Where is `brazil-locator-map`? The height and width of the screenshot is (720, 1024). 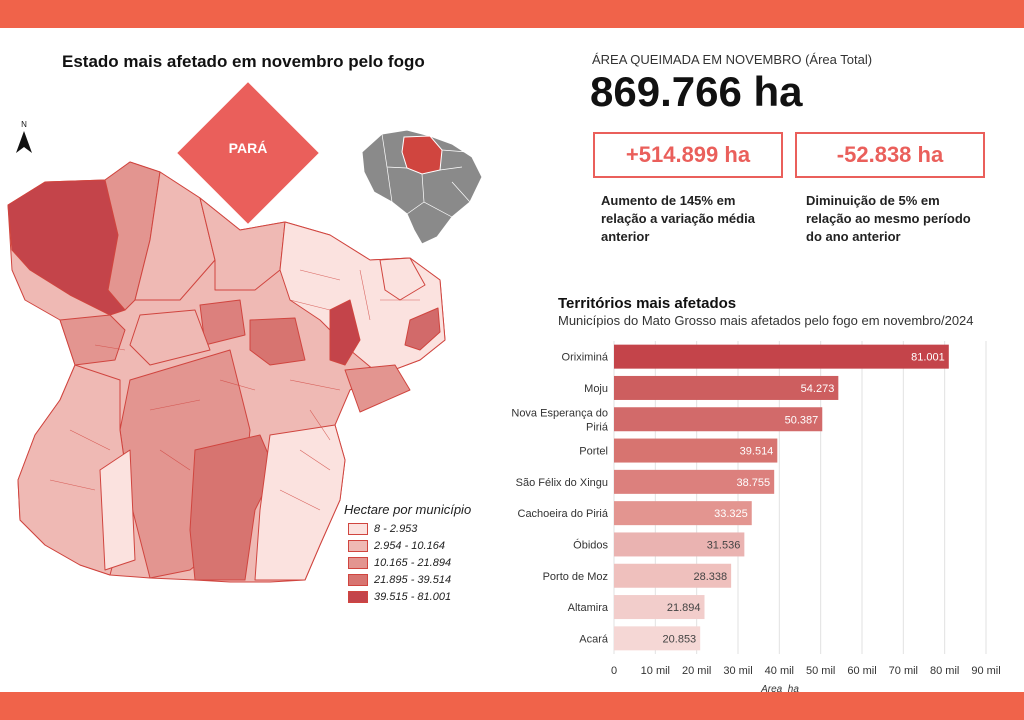
brazil-locator-map is located at coordinates (422, 187).